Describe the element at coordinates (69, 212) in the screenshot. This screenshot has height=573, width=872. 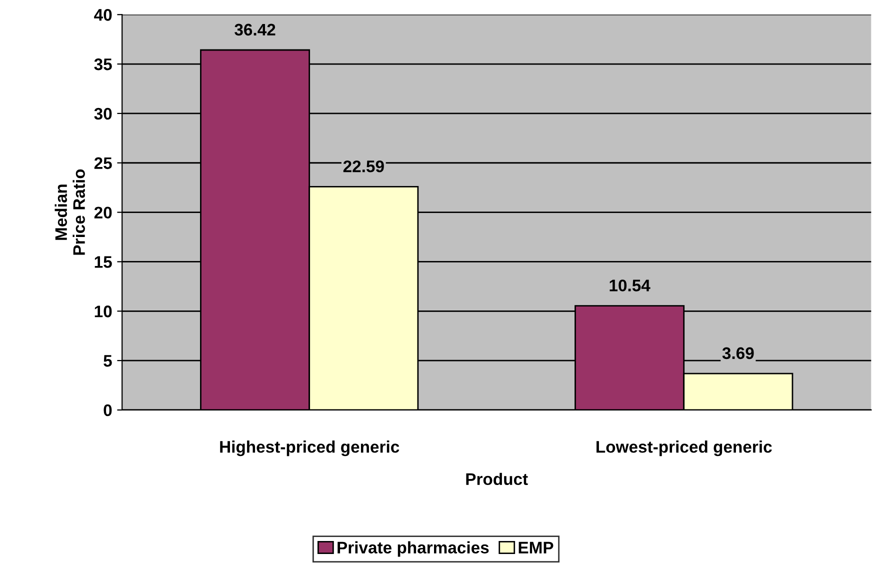
I see `y-axis-title: Median Price Ratio` at that location.